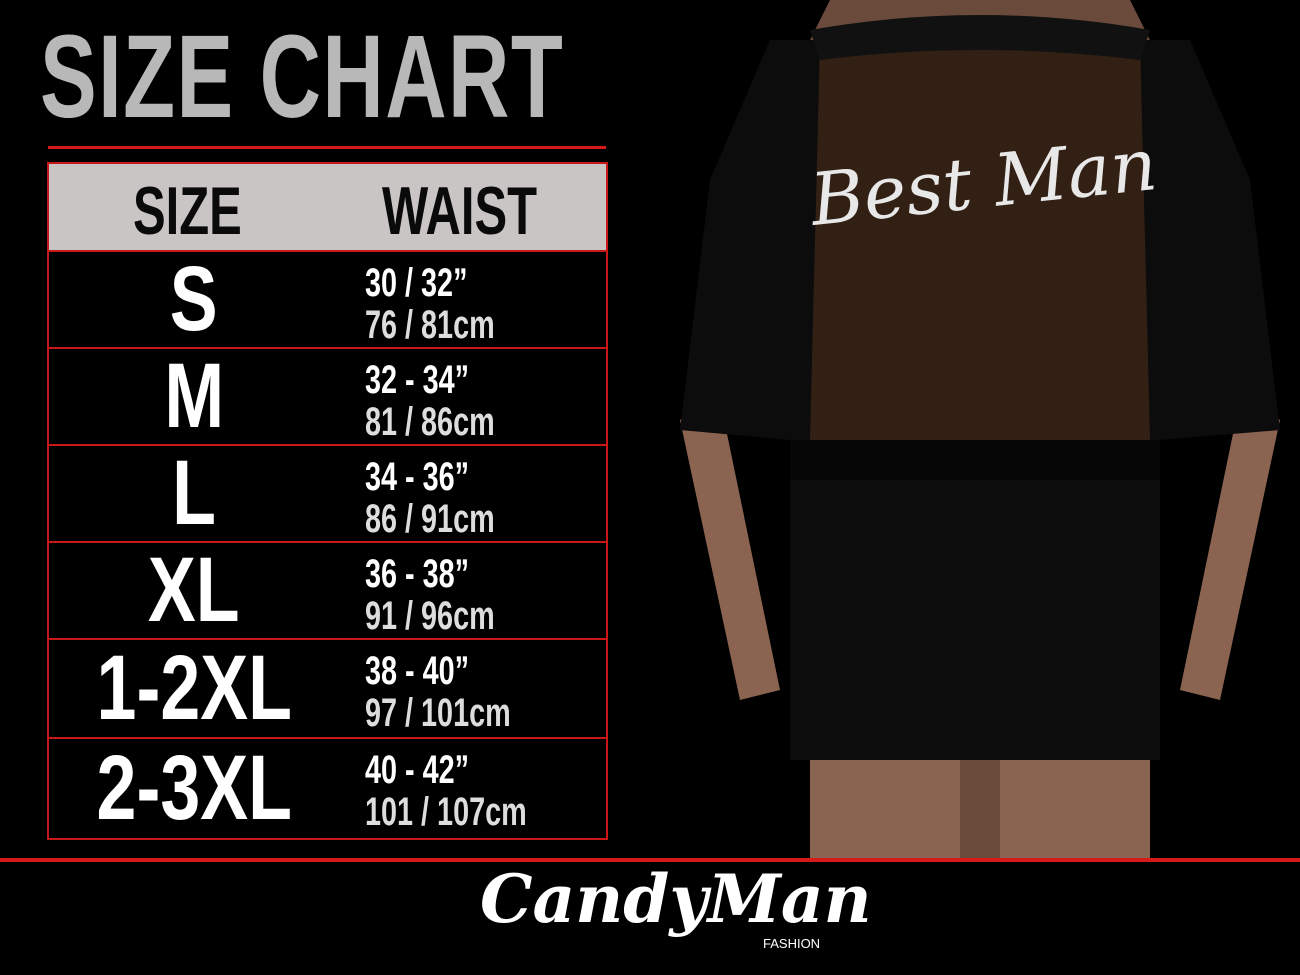 The height and width of the screenshot is (975, 1300). I want to click on size-label: XL, so click(194, 590).